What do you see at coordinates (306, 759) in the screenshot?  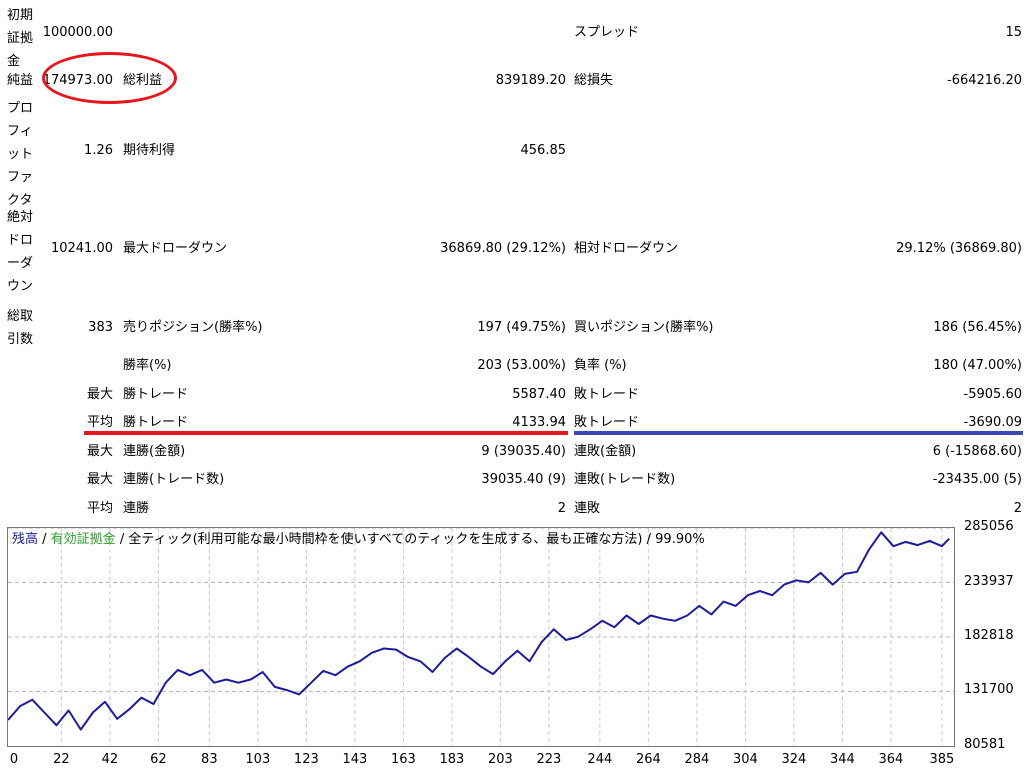 I see `x-tick-label: 123` at bounding box center [306, 759].